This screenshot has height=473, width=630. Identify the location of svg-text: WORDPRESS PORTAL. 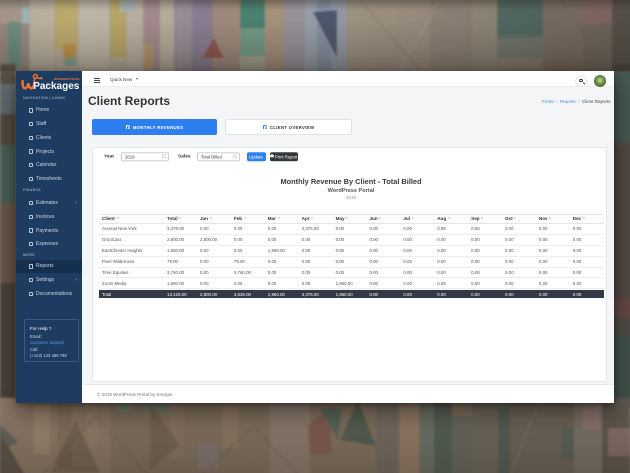
(67, 79).